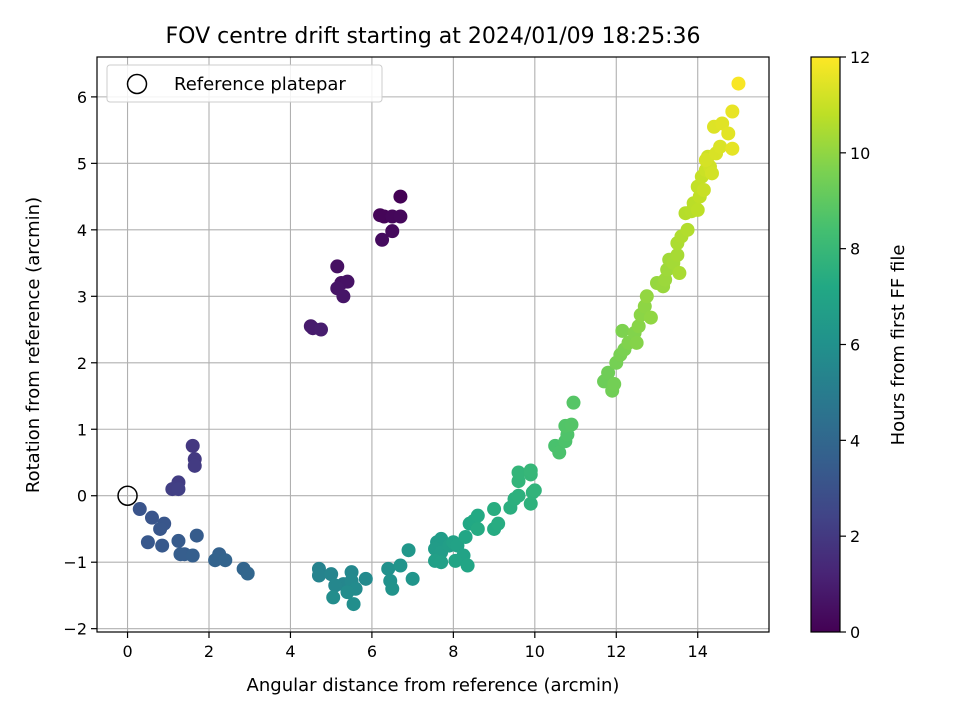 The width and height of the screenshot is (960, 724). I want to click on colorbar-tick-label: 10, so click(860, 153).